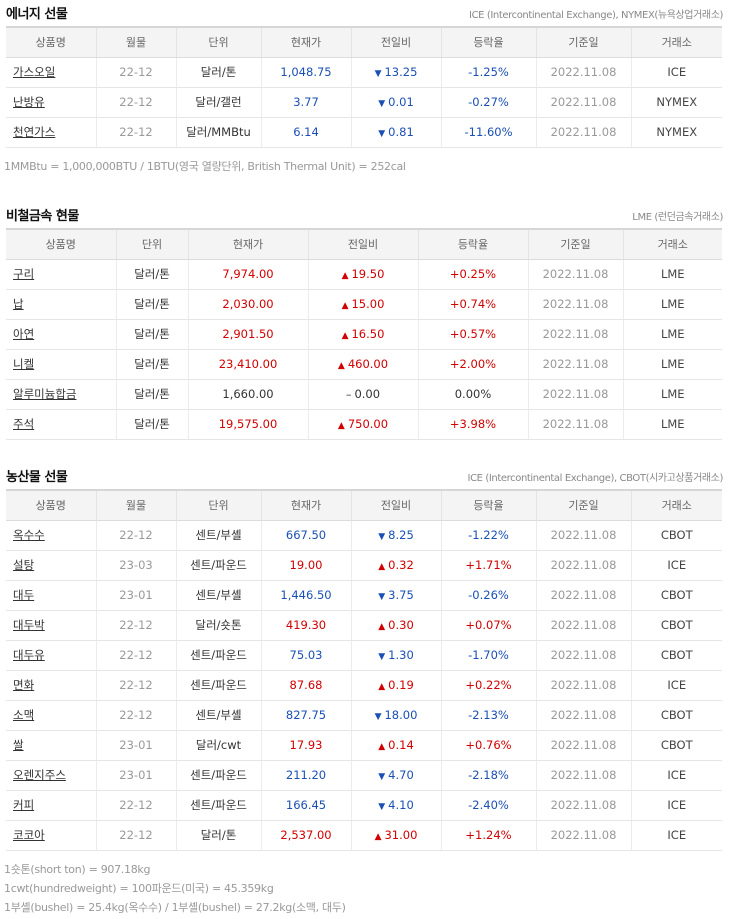 The image size is (729, 919). What do you see at coordinates (472, 424) in the screenshot?
I see `change-rate: +3.98%` at bounding box center [472, 424].